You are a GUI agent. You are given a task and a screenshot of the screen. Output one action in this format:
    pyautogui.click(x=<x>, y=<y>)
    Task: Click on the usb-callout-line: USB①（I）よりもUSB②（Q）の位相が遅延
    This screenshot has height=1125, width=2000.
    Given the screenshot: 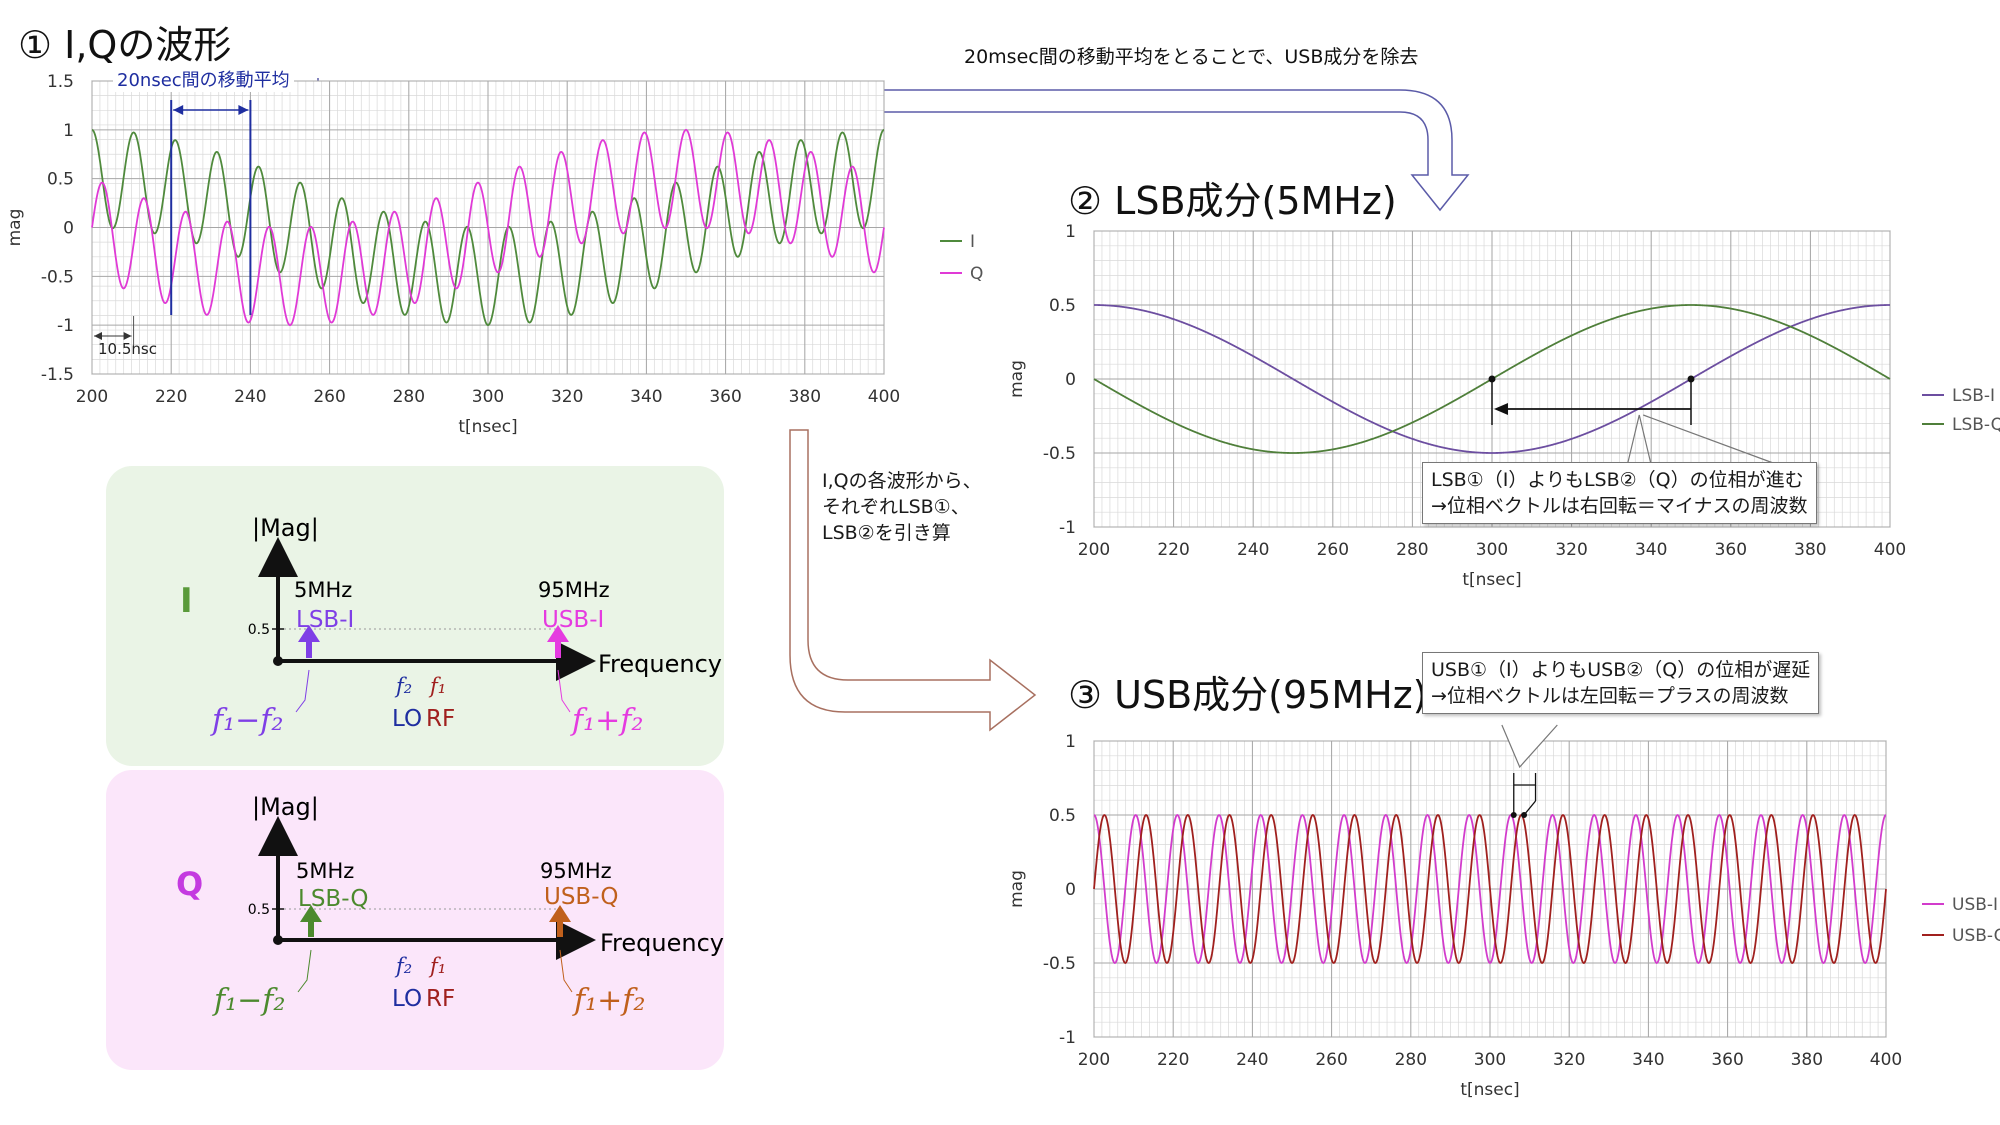 What is the action you would take?
    pyautogui.click(x=1621, y=670)
    